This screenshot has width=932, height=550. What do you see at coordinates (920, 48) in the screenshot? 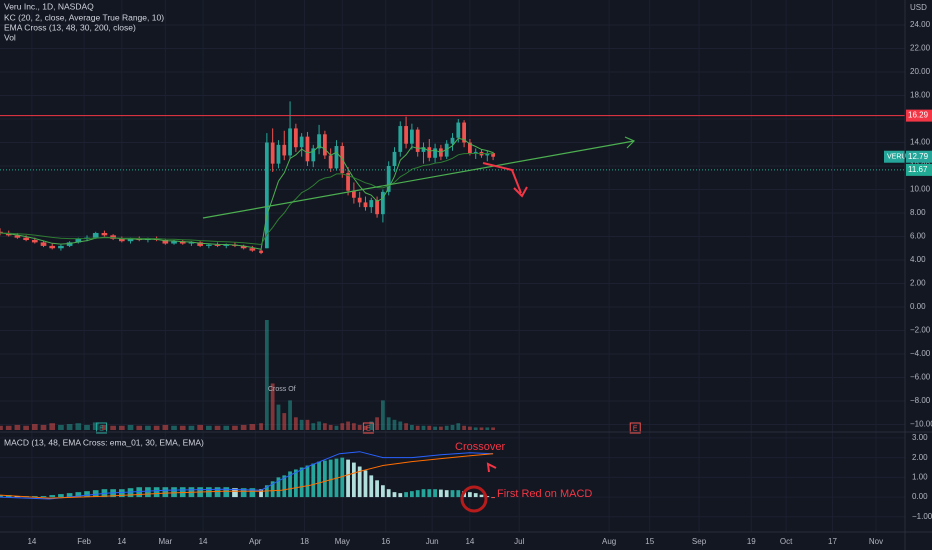
I see `y-tick-label: 22.00` at bounding box center [920, 48].